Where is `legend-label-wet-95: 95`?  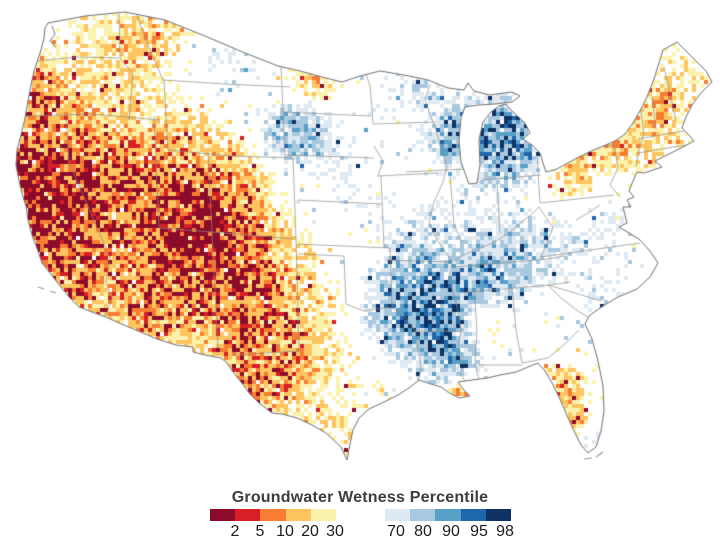 legend-label-wet-95: 95 is located at coordinates (479, 531).